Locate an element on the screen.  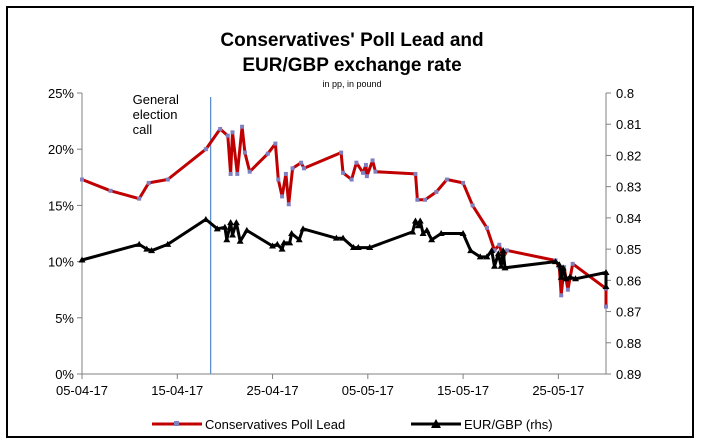
x-tick-label: 15-05-17 is located at coordinates (463, 390).